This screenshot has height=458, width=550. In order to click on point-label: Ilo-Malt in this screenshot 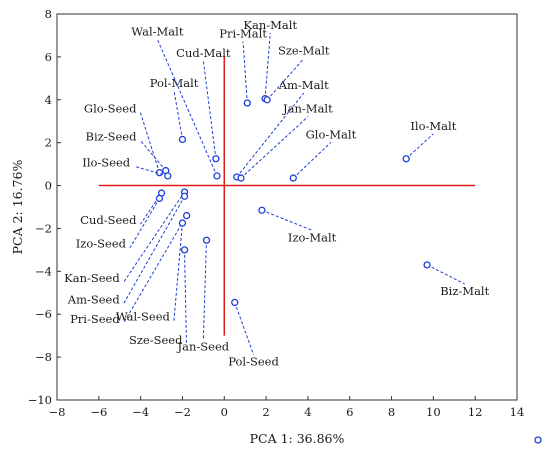, I will do `click(433, 126)`.